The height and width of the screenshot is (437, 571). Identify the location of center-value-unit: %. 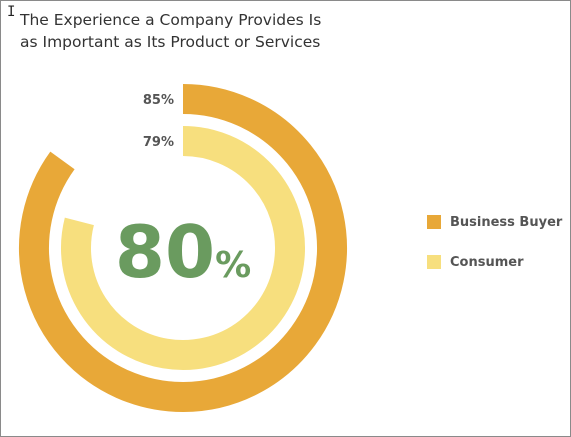
(233, 265).